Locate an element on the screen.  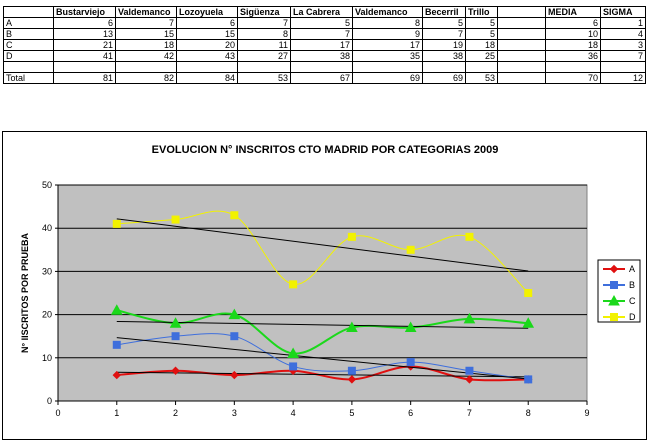
legend-label-a: A is located at coordinates (632, 269).